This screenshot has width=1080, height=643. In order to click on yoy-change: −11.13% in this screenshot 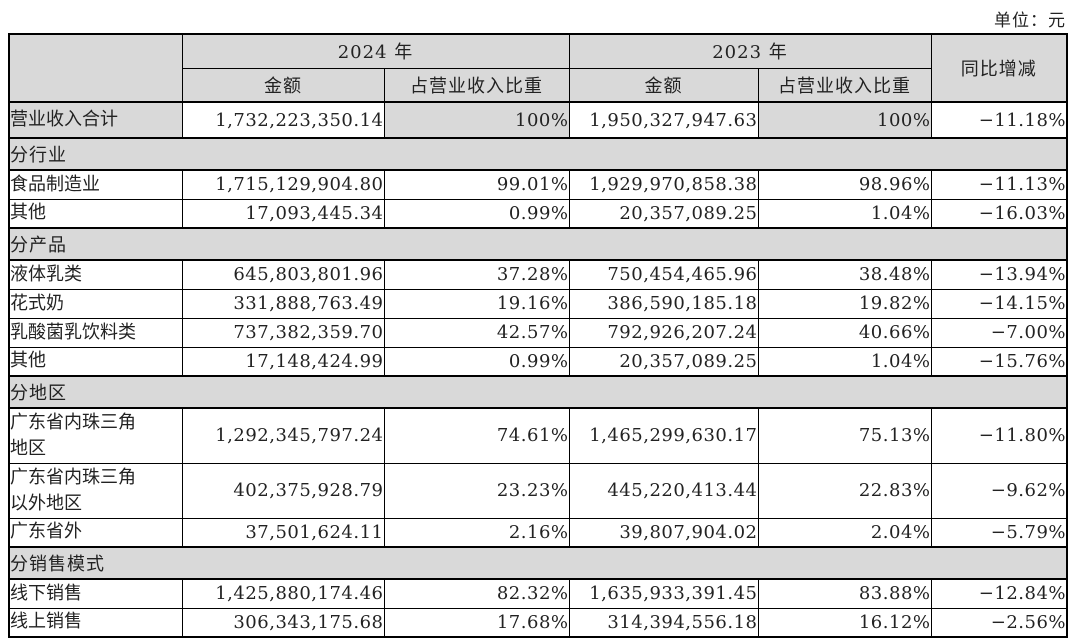, I will do `click(999, 184)`.